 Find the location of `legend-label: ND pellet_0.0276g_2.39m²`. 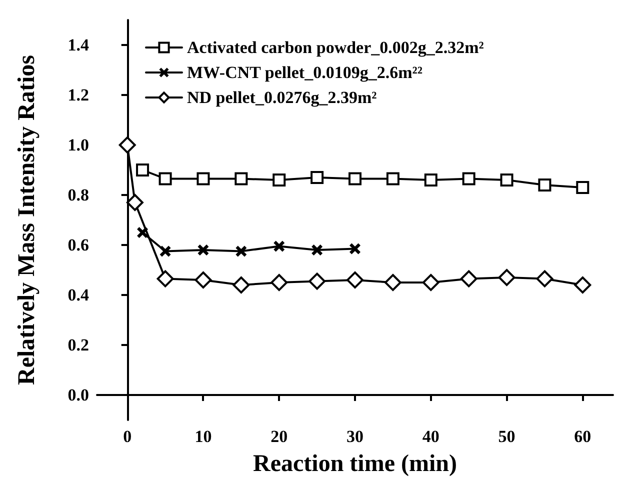

legend-label: ND pellet_0.0276g_2.39m² is located at coordinates (282, 97).